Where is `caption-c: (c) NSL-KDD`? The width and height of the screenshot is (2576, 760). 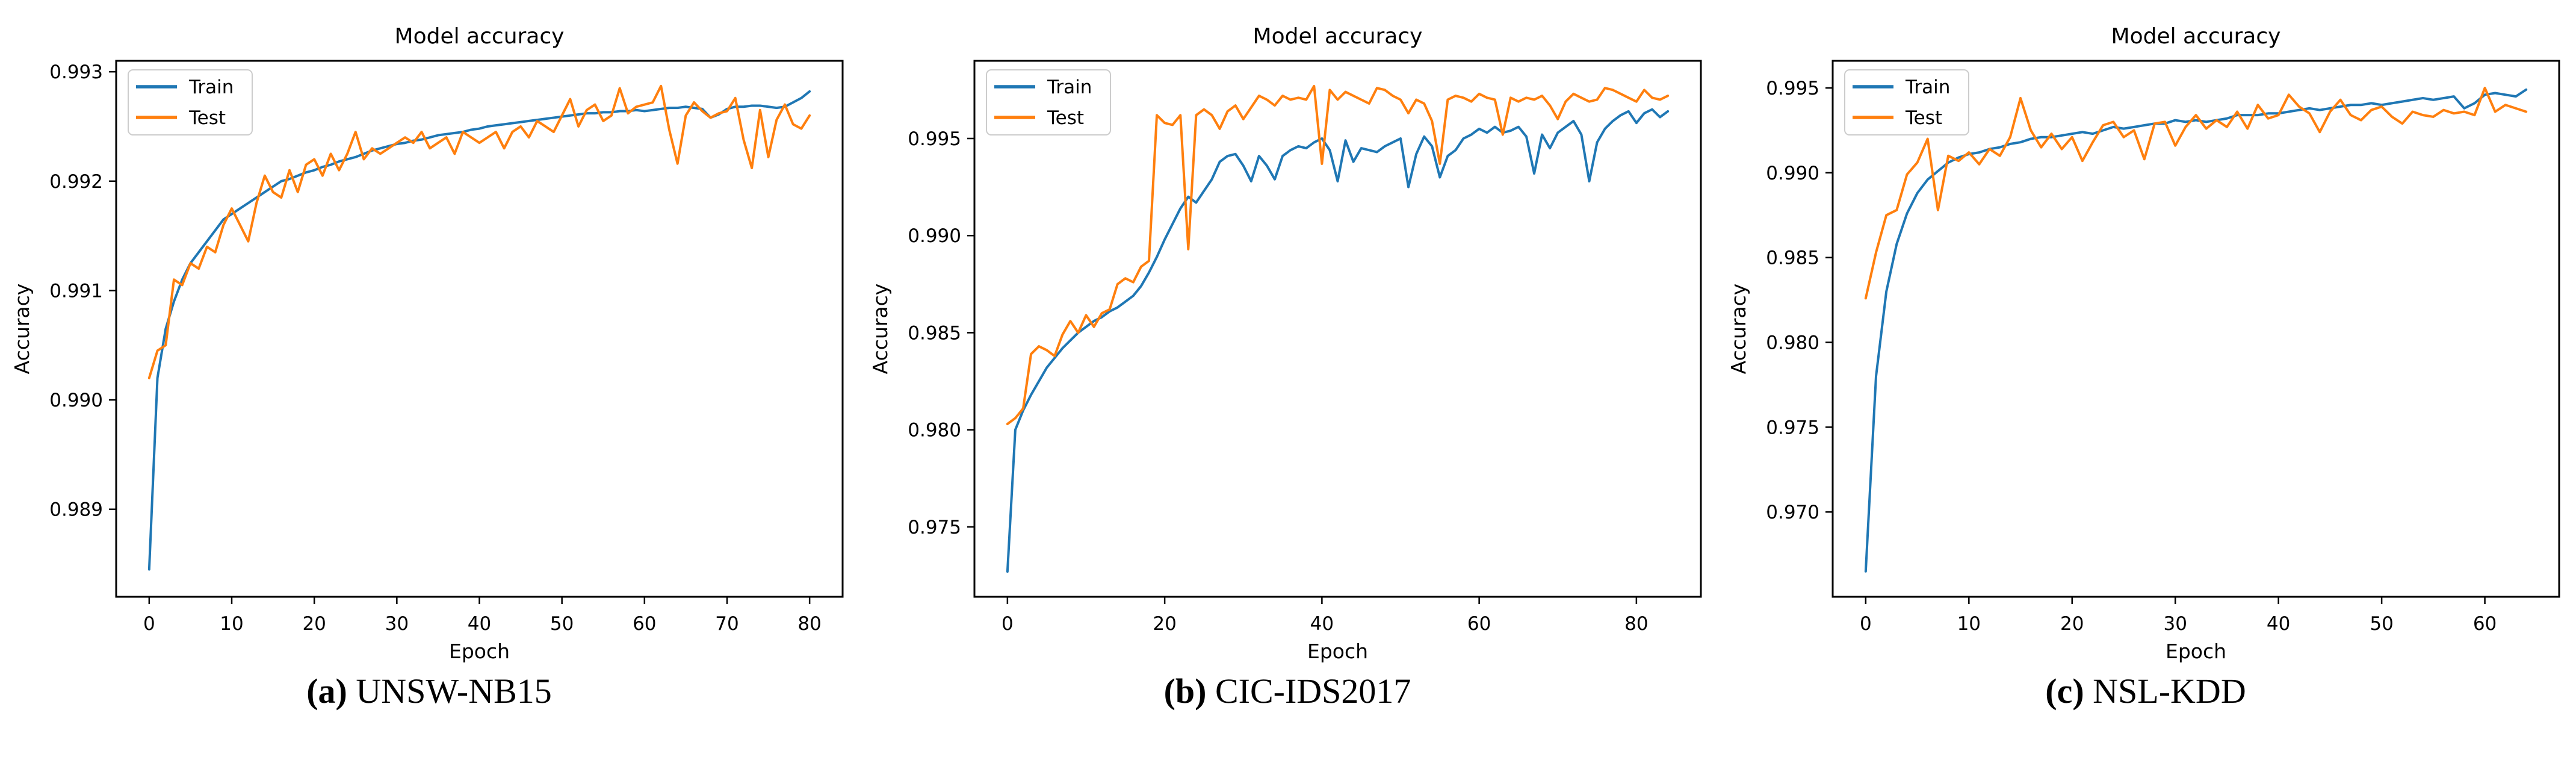
caption-c: (c) NSL-KDD is located at coordinates (2146, 691).